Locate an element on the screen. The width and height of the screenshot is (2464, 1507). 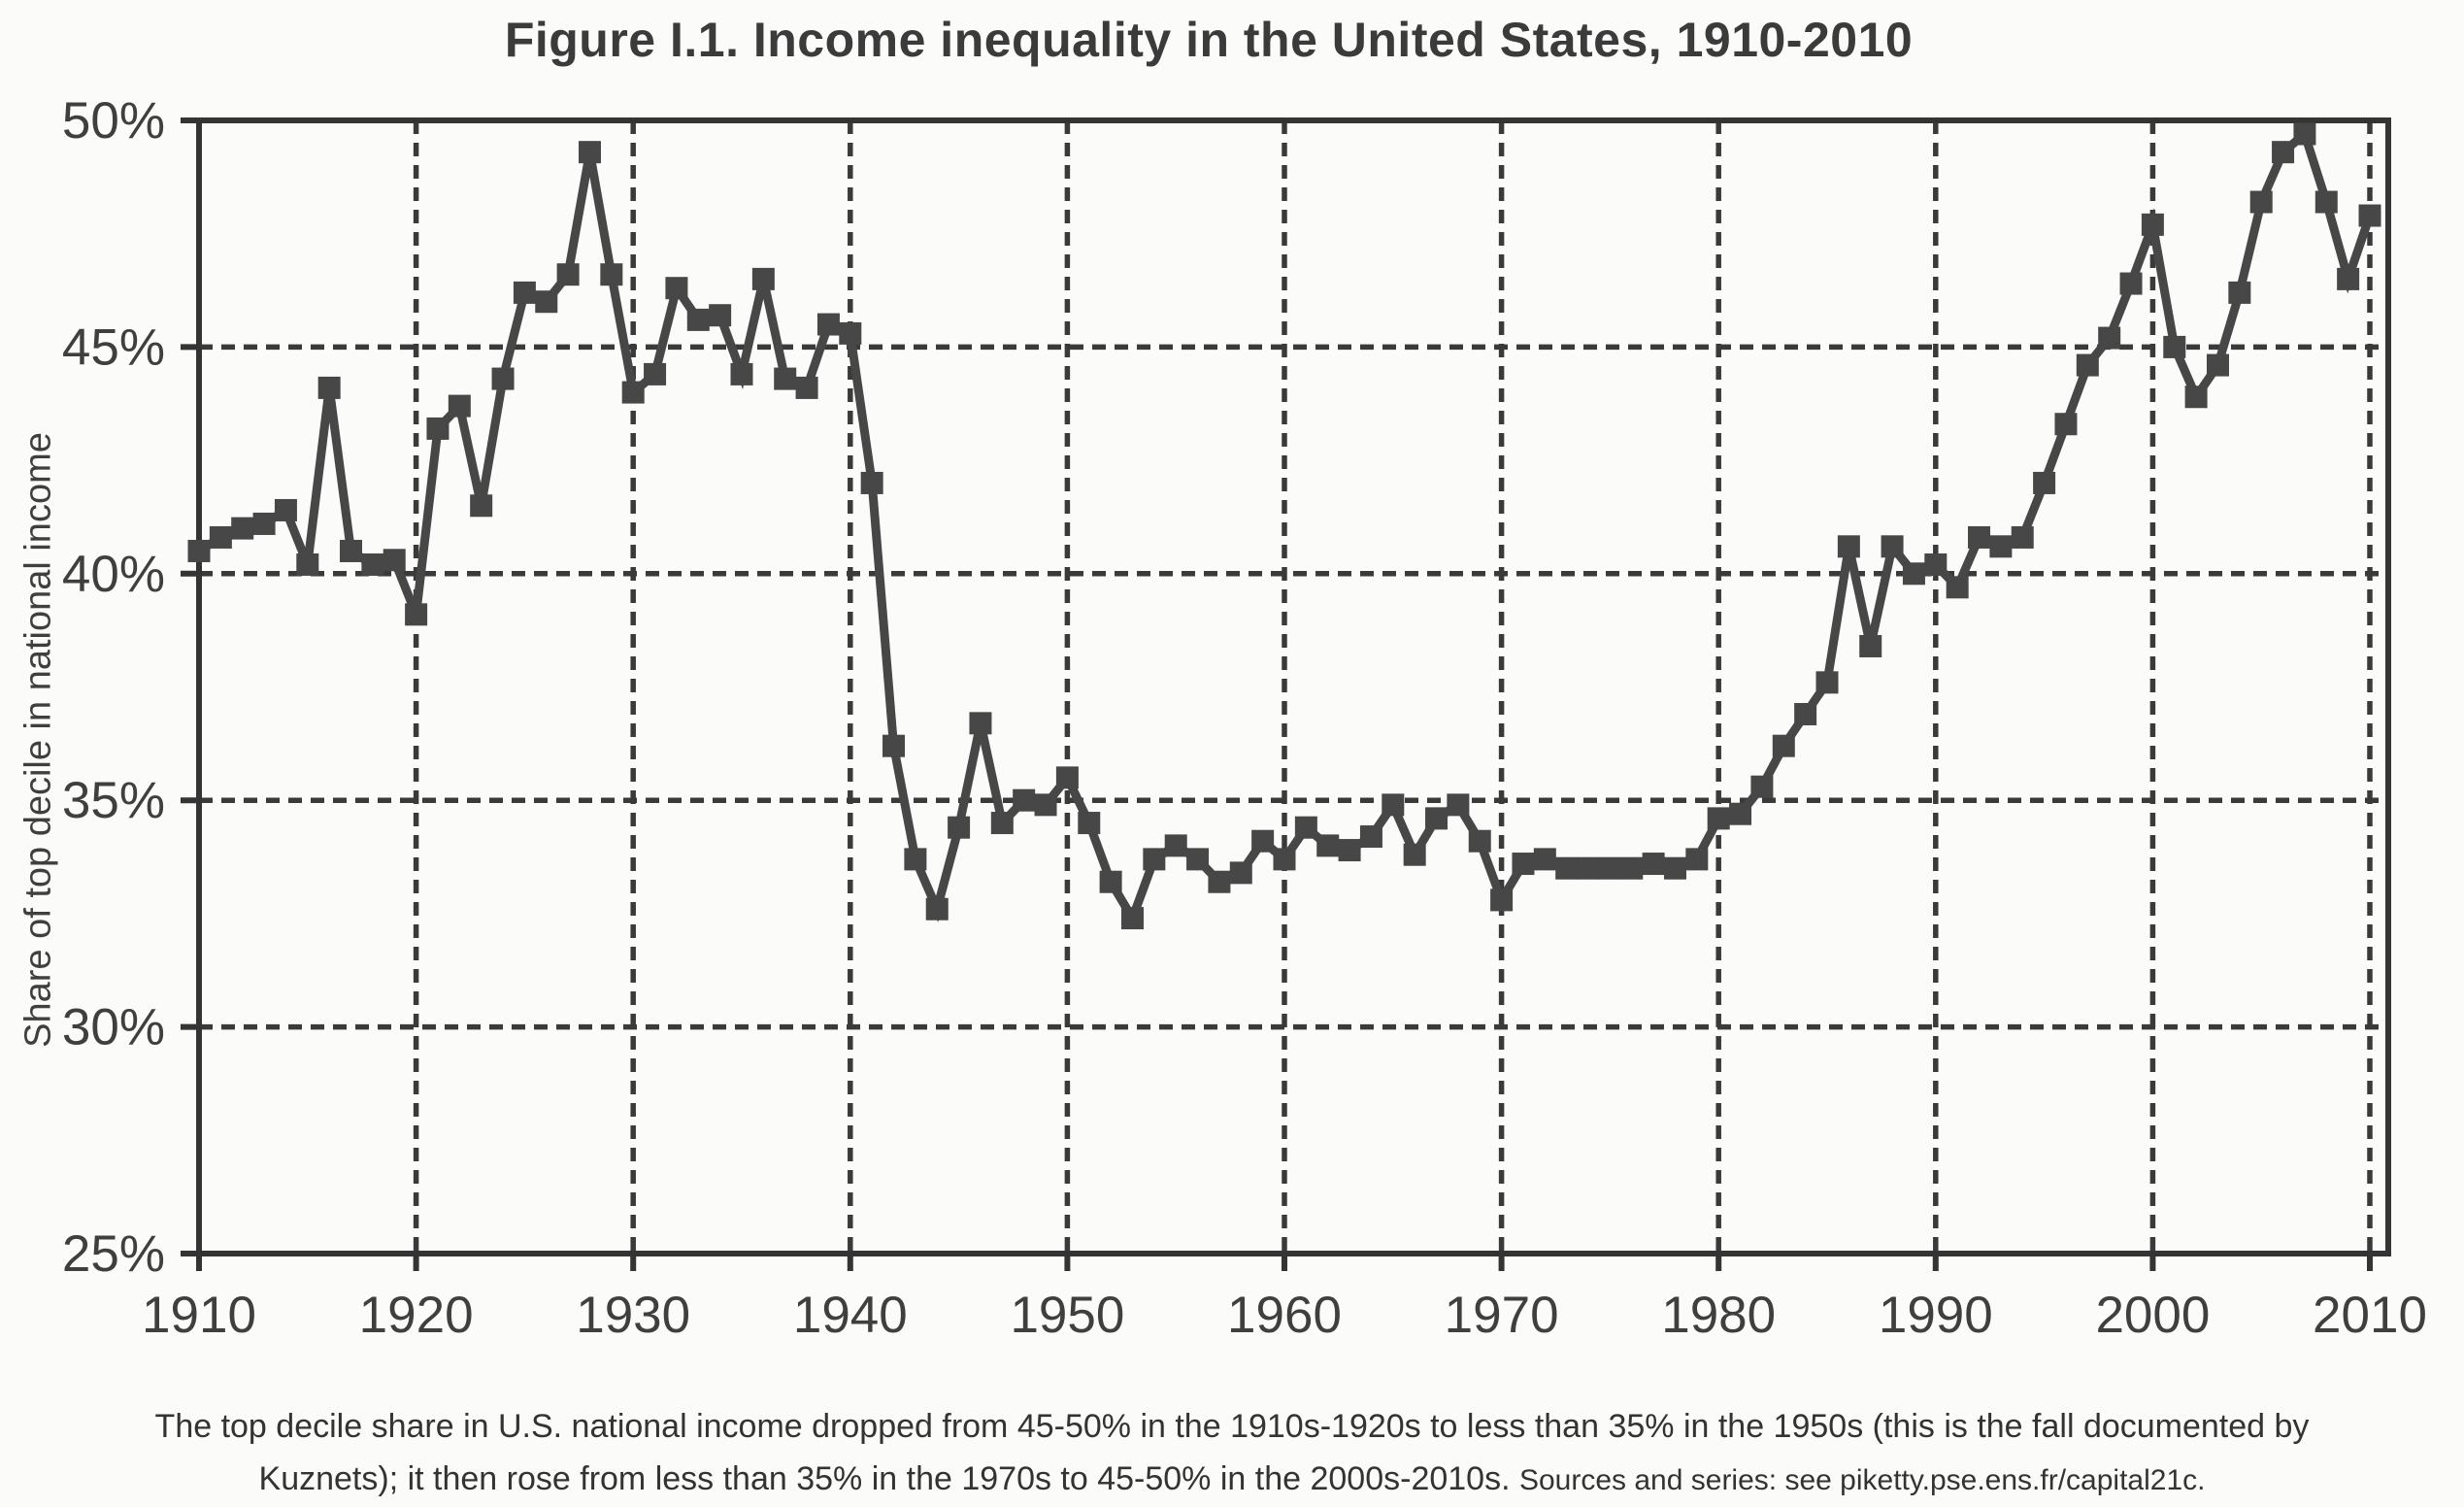
y-tick-label: 40% is located at coordinates (113, 574).